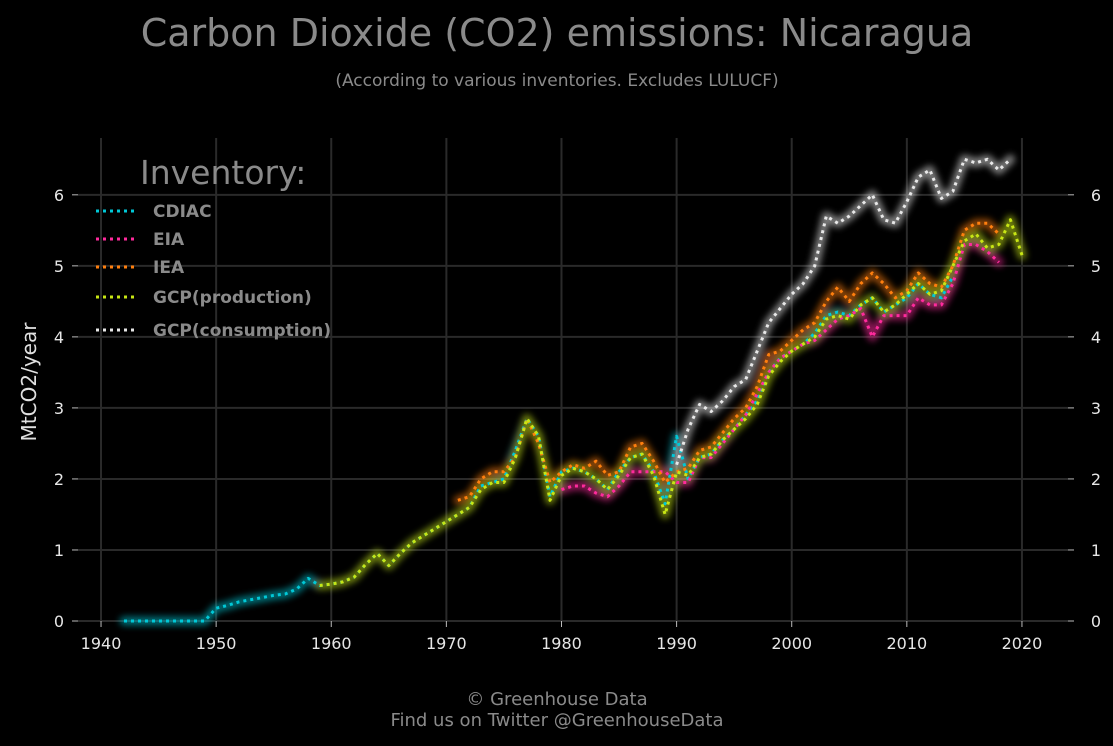  What do you see at coordinates (101, 643) in the screenshot?
I see `x-tick-label: 1940` at bounding box center [101, 643].